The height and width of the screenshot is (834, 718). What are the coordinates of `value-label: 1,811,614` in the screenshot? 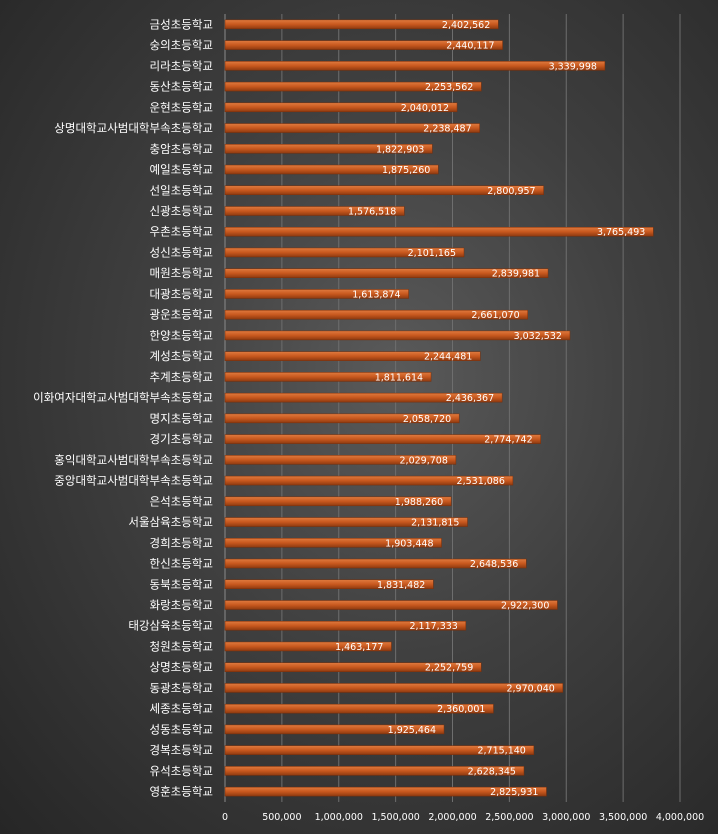 It's located at (399, 377).